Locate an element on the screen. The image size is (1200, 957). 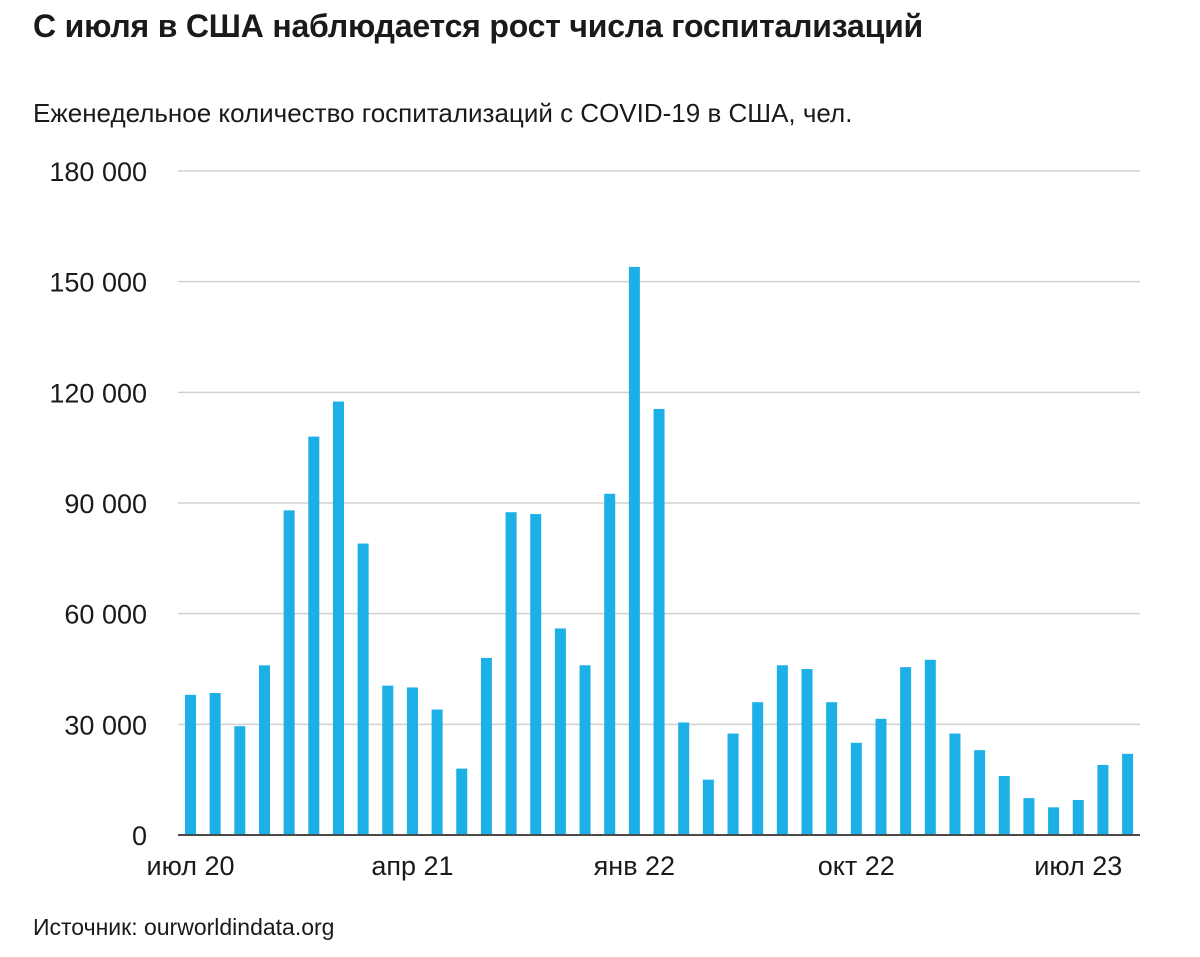
y-tick-label: 60 000 is located at coordinates (105, 615).